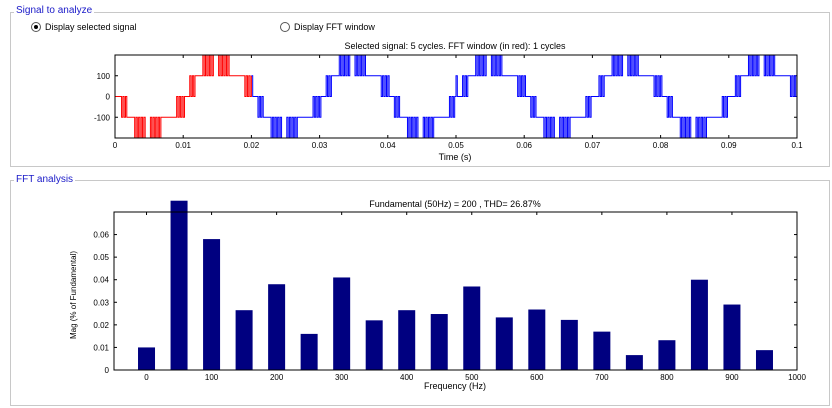 The width and height of the screenshot is (832, 408). Describe the element at coordinates (146, 377) in the screenshot. I see `fft-x-tick-label: 0` at that location.